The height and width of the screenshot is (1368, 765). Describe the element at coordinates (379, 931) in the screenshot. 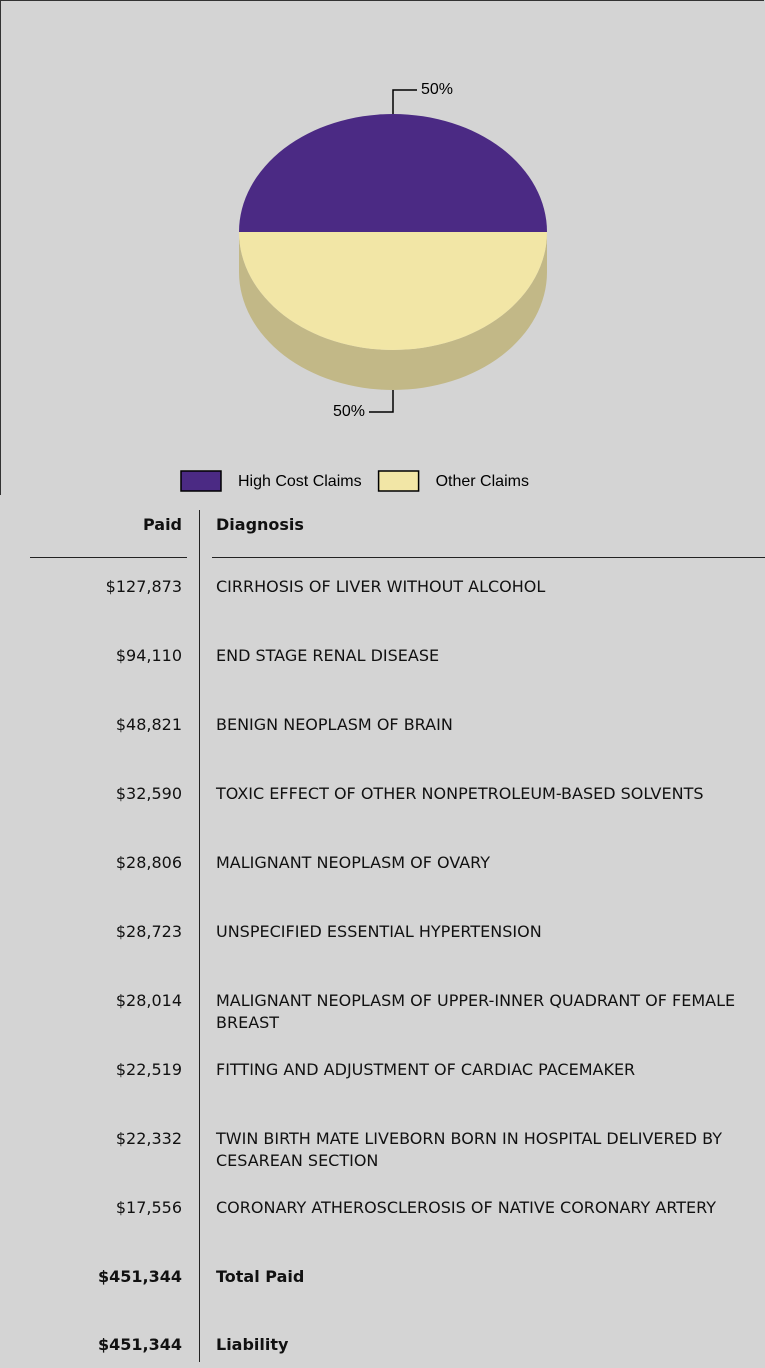

I see `diagnosis: UNSPECIFIED ESSENTIAL HYPERTENSION` at that location.